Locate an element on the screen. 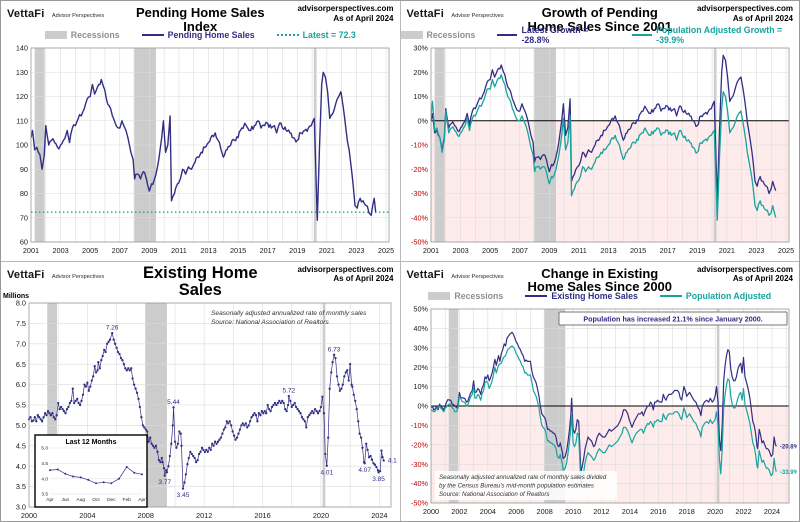 This screenshot has height=522, width=800. y-tick-label: 6.5 is located at coordinates (21, 363).